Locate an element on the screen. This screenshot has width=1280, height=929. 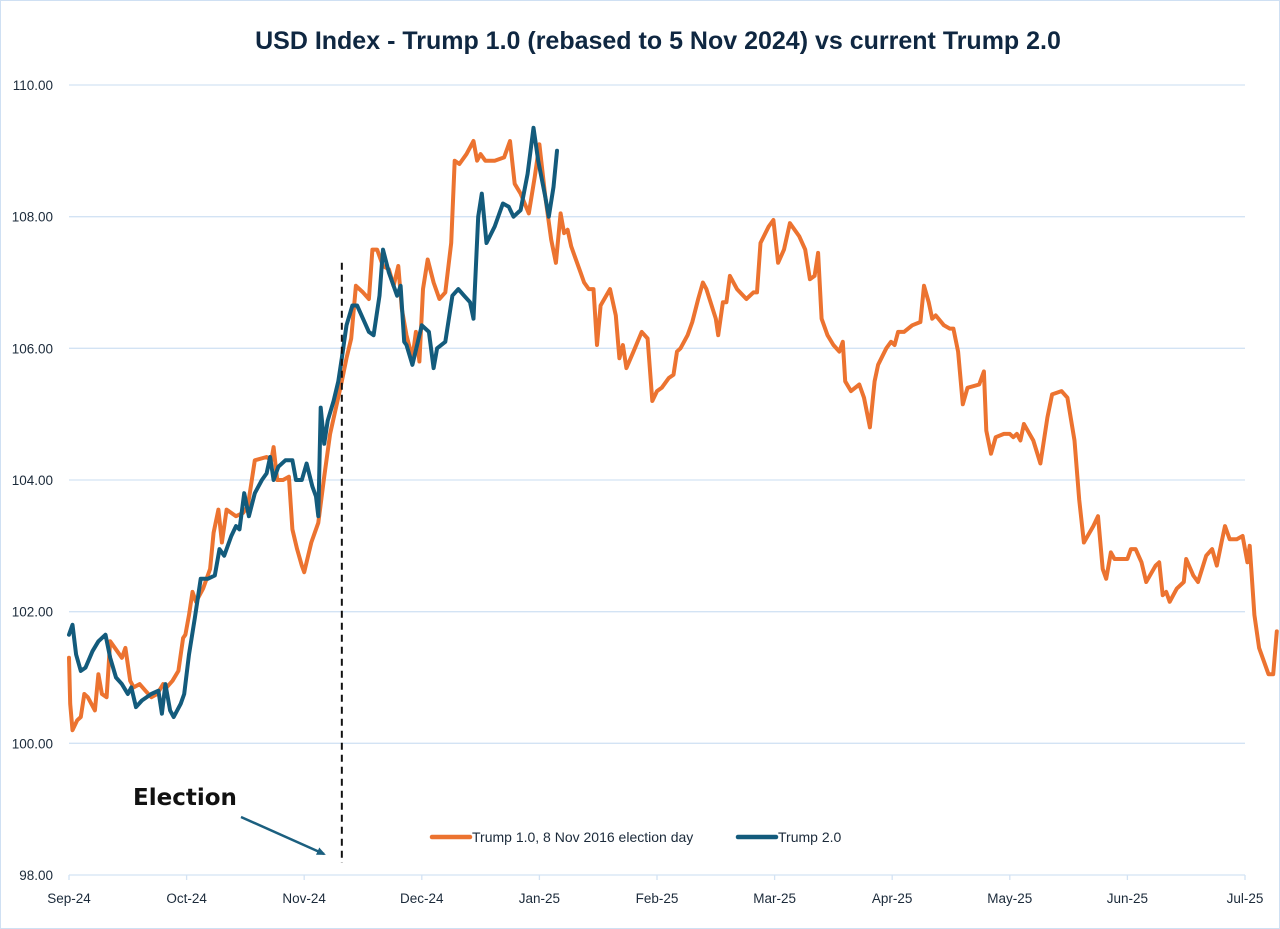
annotations: Election is located at coordinates (238, 562).